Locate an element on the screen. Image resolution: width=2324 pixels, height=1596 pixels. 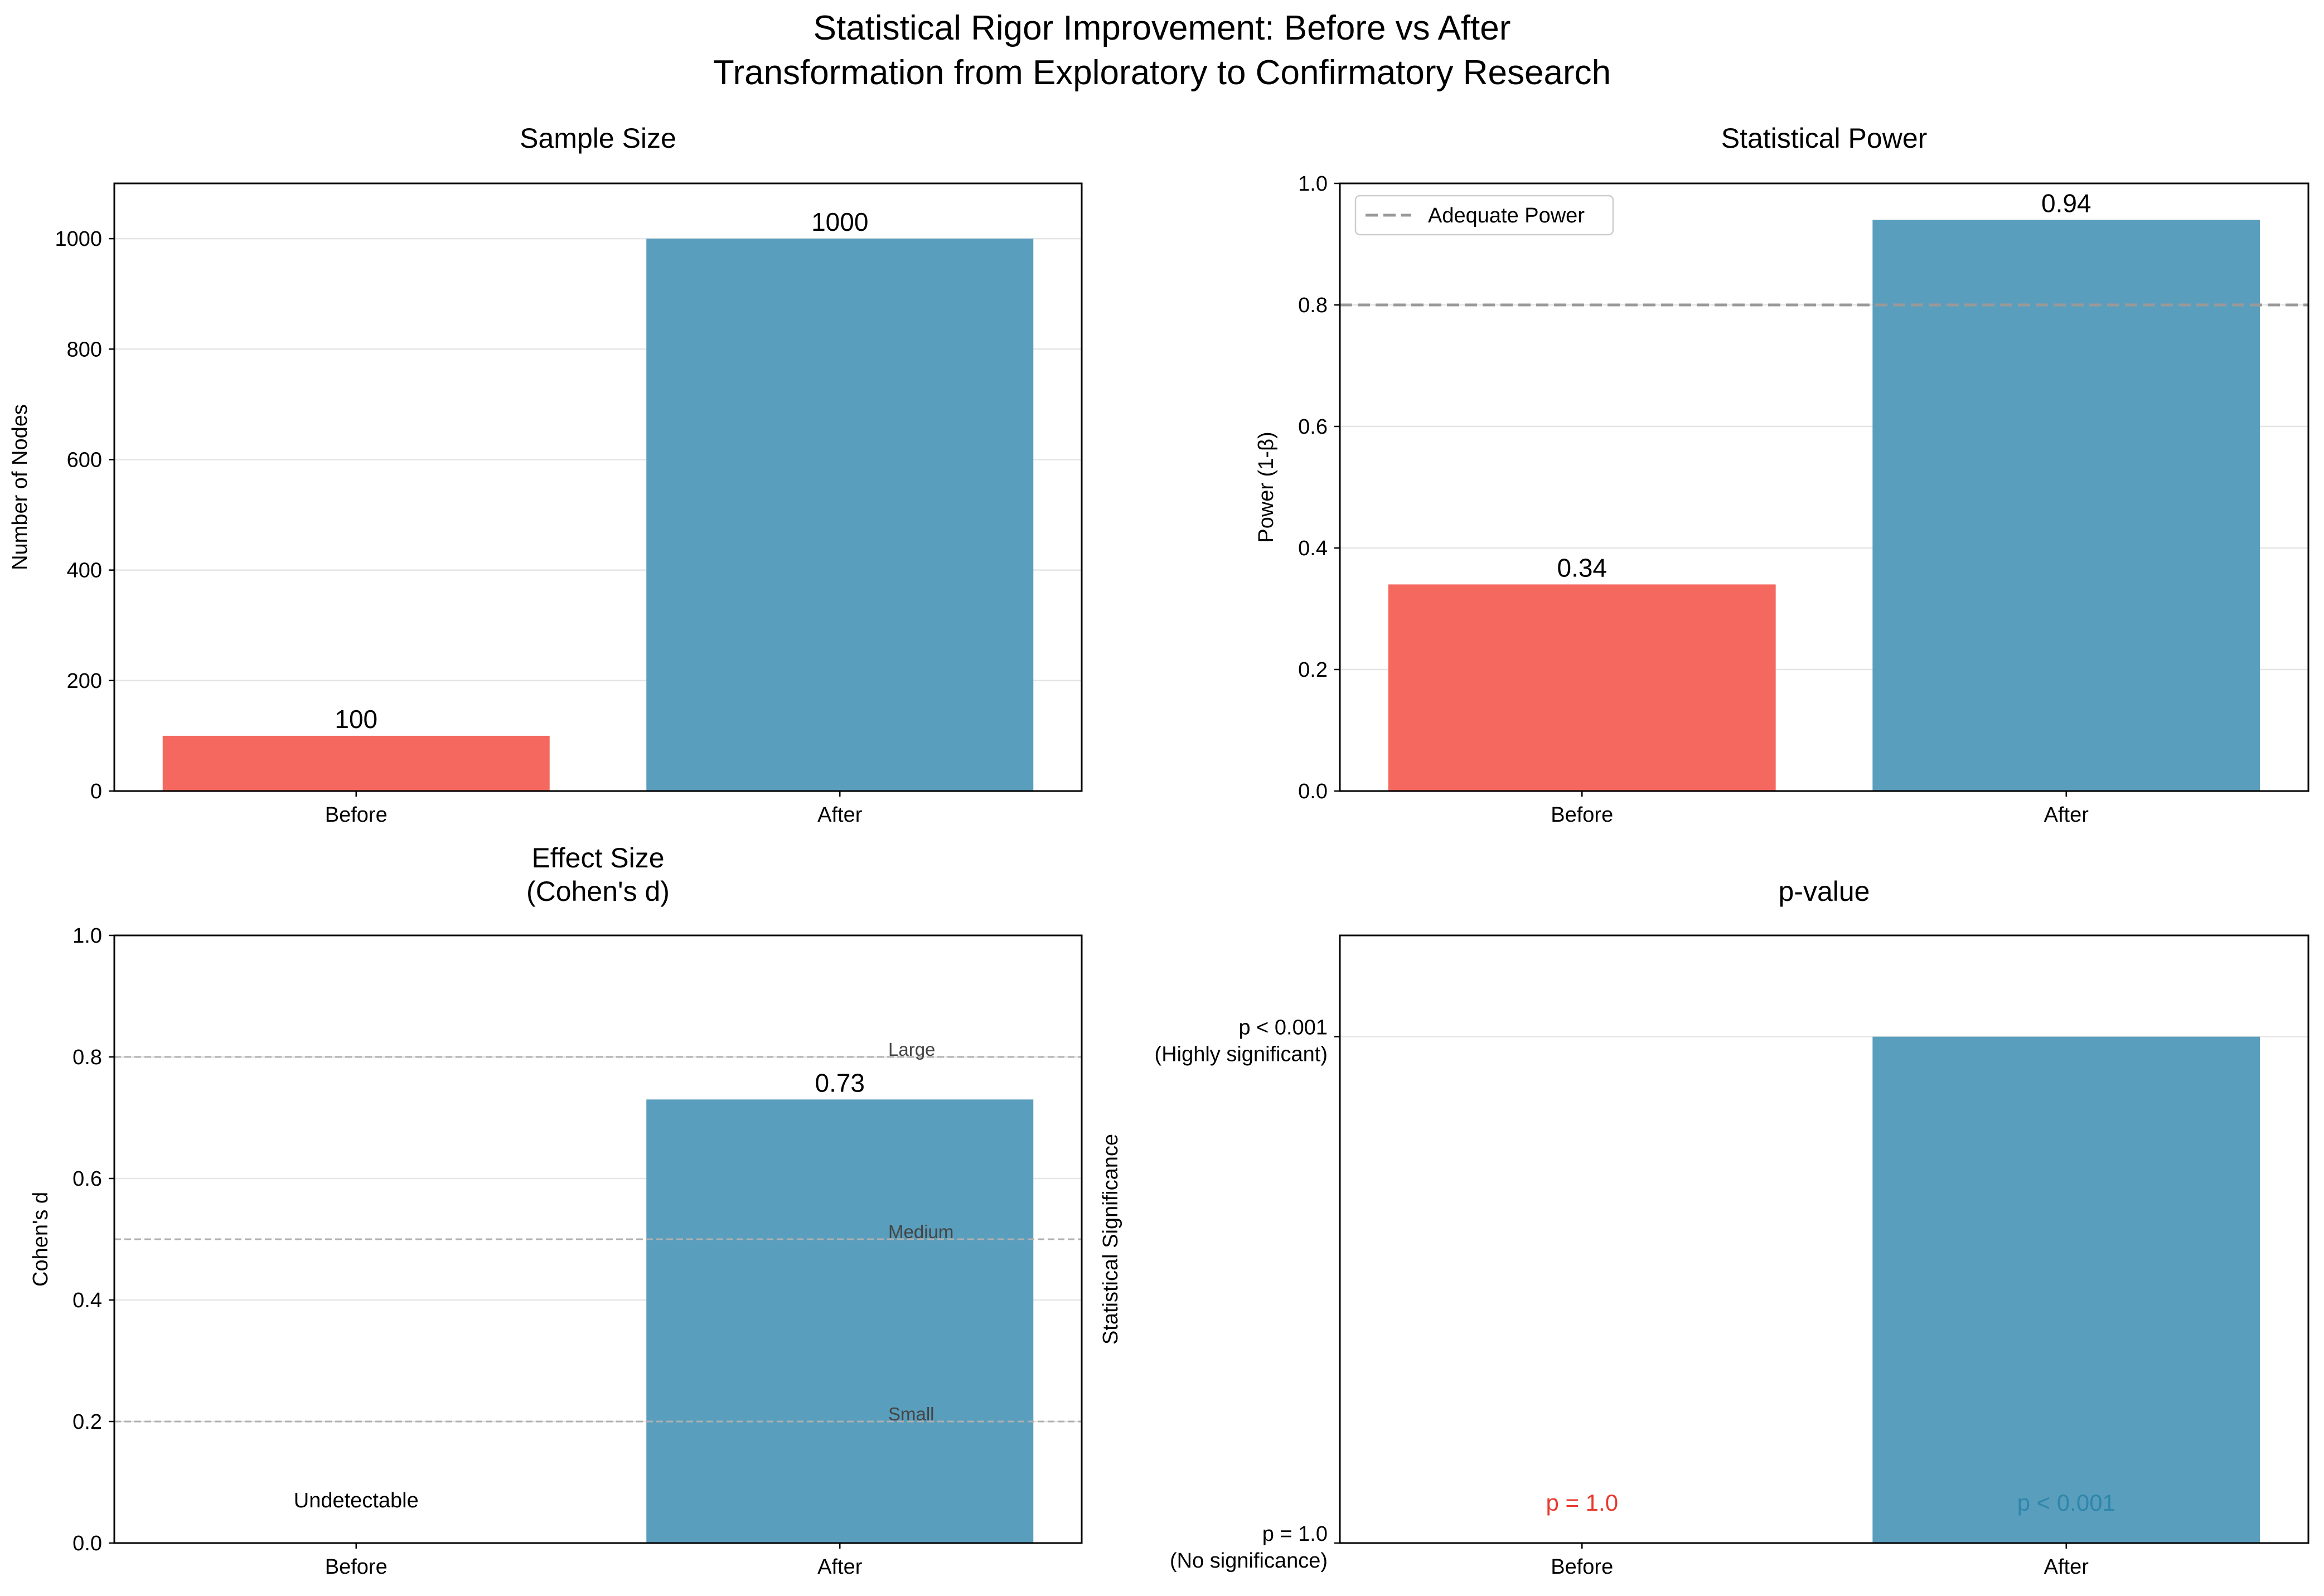
reference-line-label: Large is located at coordinates (912, 1049).